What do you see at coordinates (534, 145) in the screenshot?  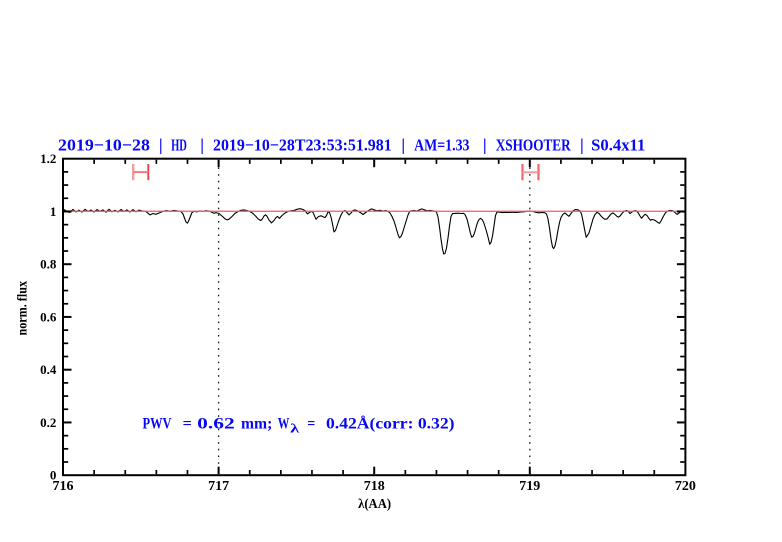 I see `svg-text: XSHOOTER` at bounding box center [534, 145].